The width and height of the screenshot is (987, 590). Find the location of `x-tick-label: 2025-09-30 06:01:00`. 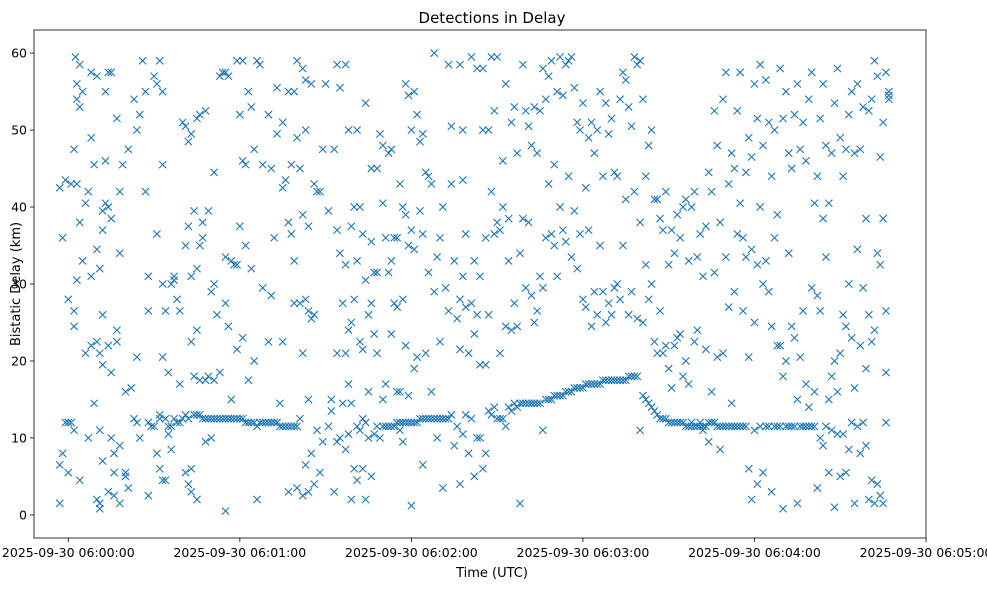

x-tick-label: 2025-09-30 06:01:00 is located at coordinates (239, 552).